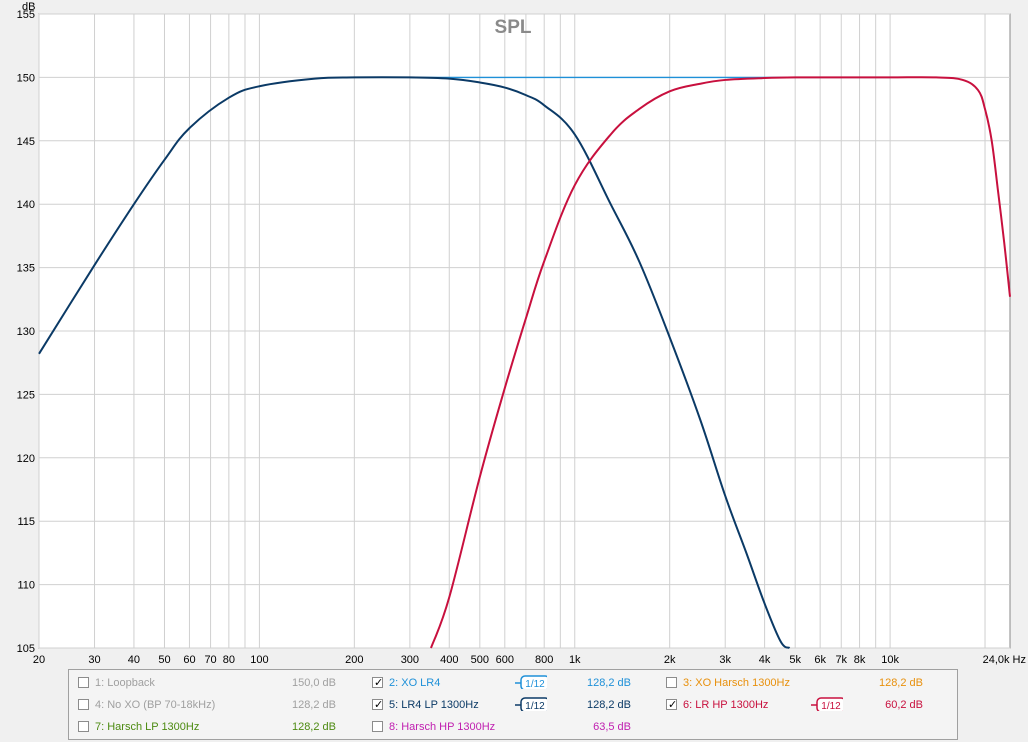 The height and width of the screenshot is (742, 1028). Describe the element at coordinates (820, 660) in the screenshot. I see `x-tick-label: 6k` at that location.